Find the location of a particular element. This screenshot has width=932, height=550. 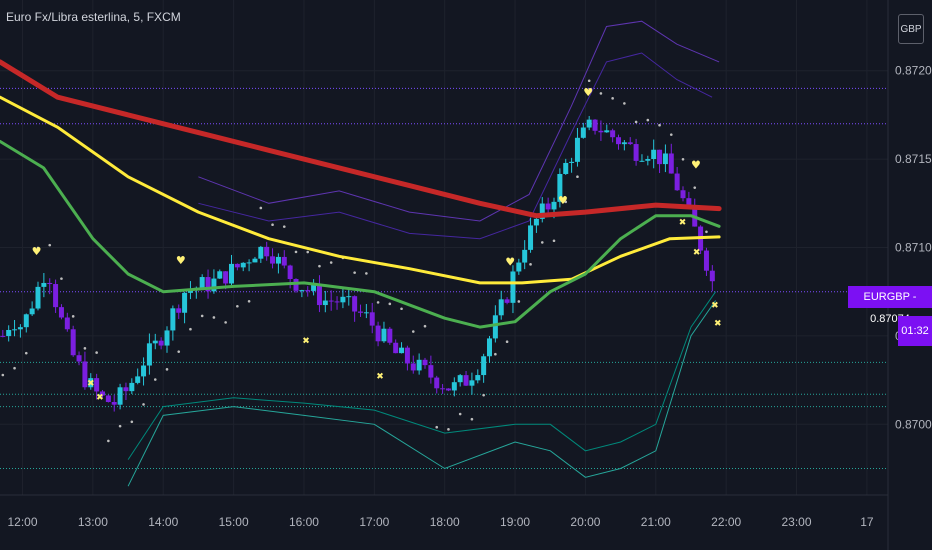

currency-button: GBP is located at coordinates (911, 29).